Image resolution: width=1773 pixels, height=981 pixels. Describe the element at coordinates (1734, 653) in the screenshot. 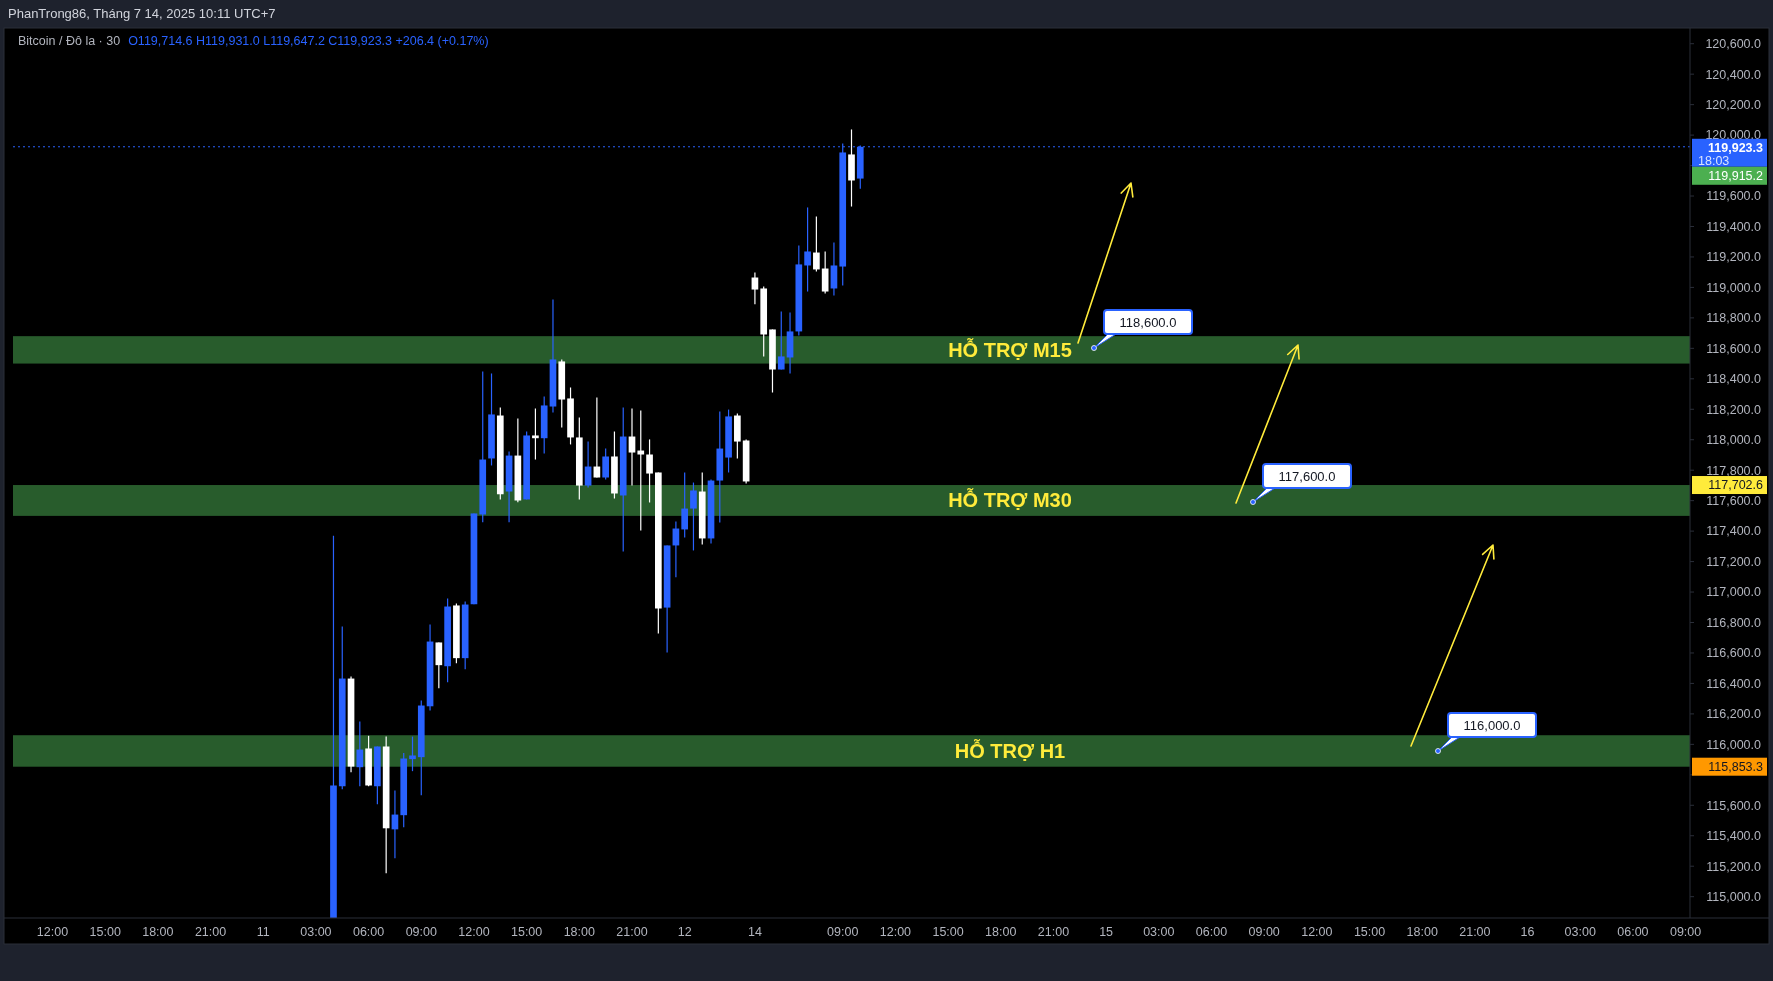

I see `y-tick-label: 116,600.0` at that location.